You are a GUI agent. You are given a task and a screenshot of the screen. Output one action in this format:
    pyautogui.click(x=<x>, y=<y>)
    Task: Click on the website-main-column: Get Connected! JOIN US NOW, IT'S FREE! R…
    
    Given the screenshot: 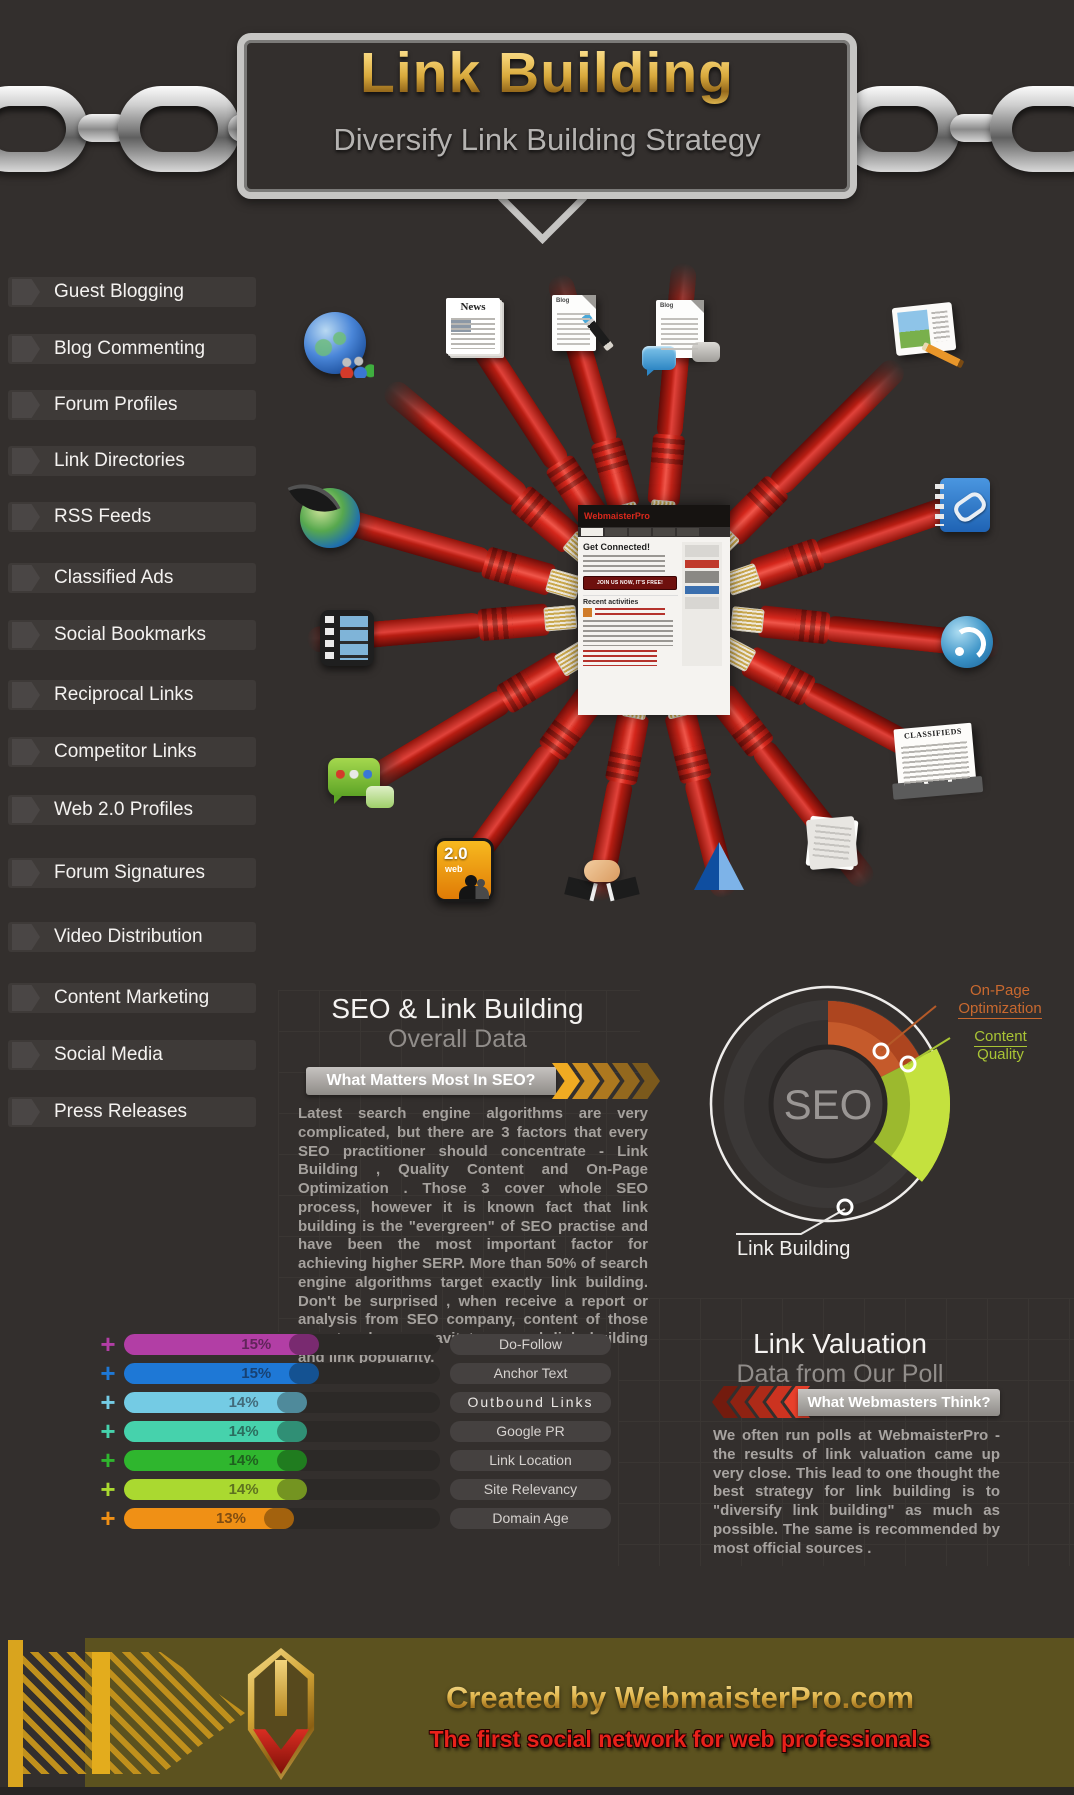 What is the action you would take?
    pyautogui.click(x=630, y=604)
    